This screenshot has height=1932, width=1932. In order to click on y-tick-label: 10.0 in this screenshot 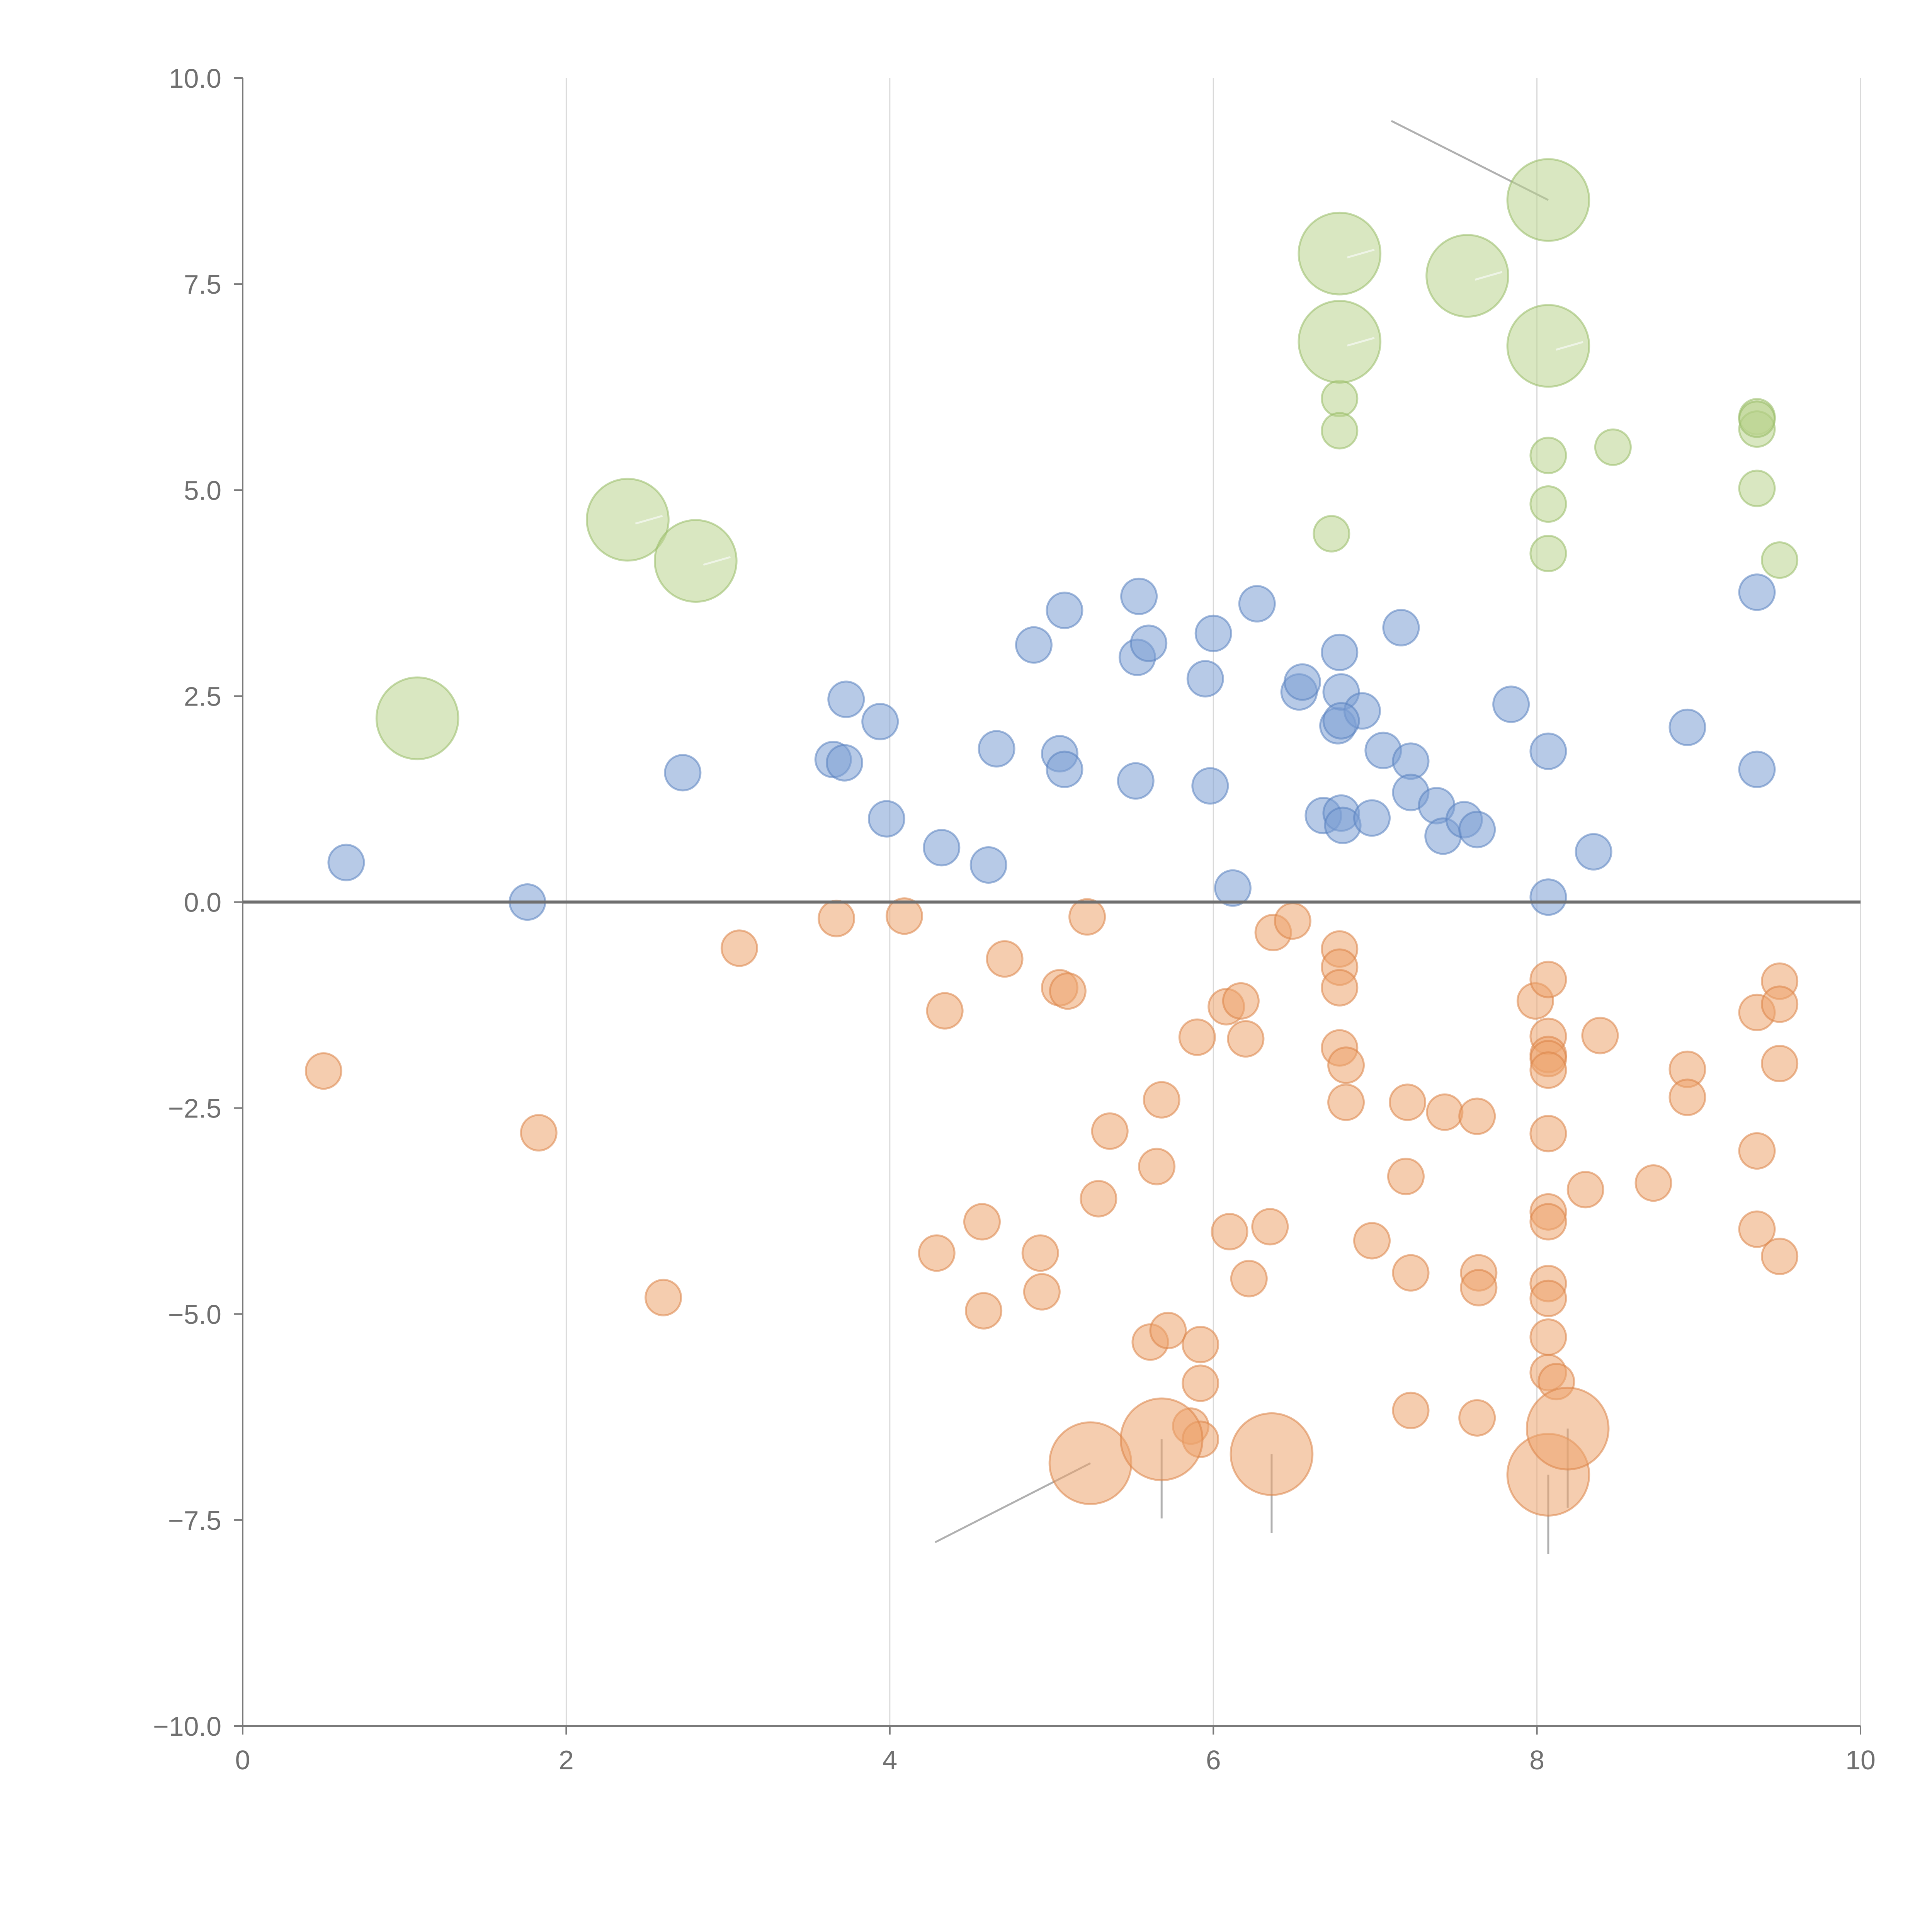, I will do `click(195, 78)`.